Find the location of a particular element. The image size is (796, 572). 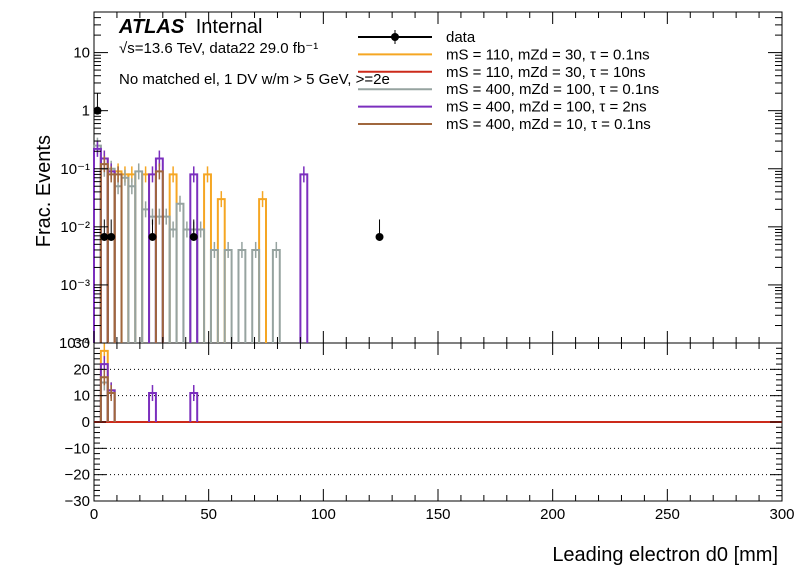

data-markers is located at coordinates (238, 167).